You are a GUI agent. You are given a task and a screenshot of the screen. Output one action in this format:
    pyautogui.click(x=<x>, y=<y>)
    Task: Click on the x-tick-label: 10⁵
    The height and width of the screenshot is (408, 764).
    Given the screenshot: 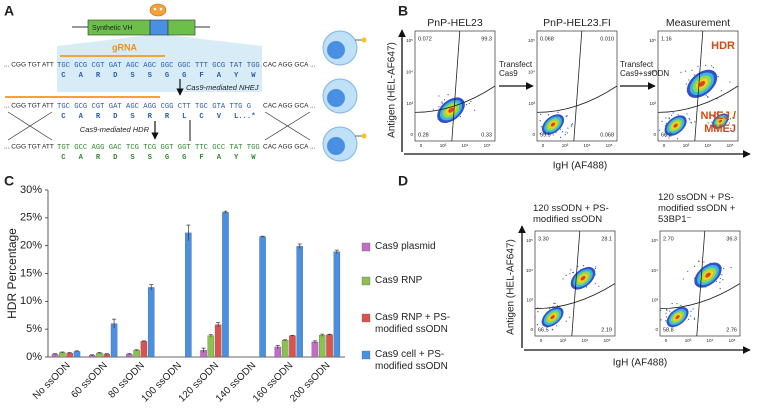 What is the action you would take?
    pyautogui.click(x=609, y=145)
    